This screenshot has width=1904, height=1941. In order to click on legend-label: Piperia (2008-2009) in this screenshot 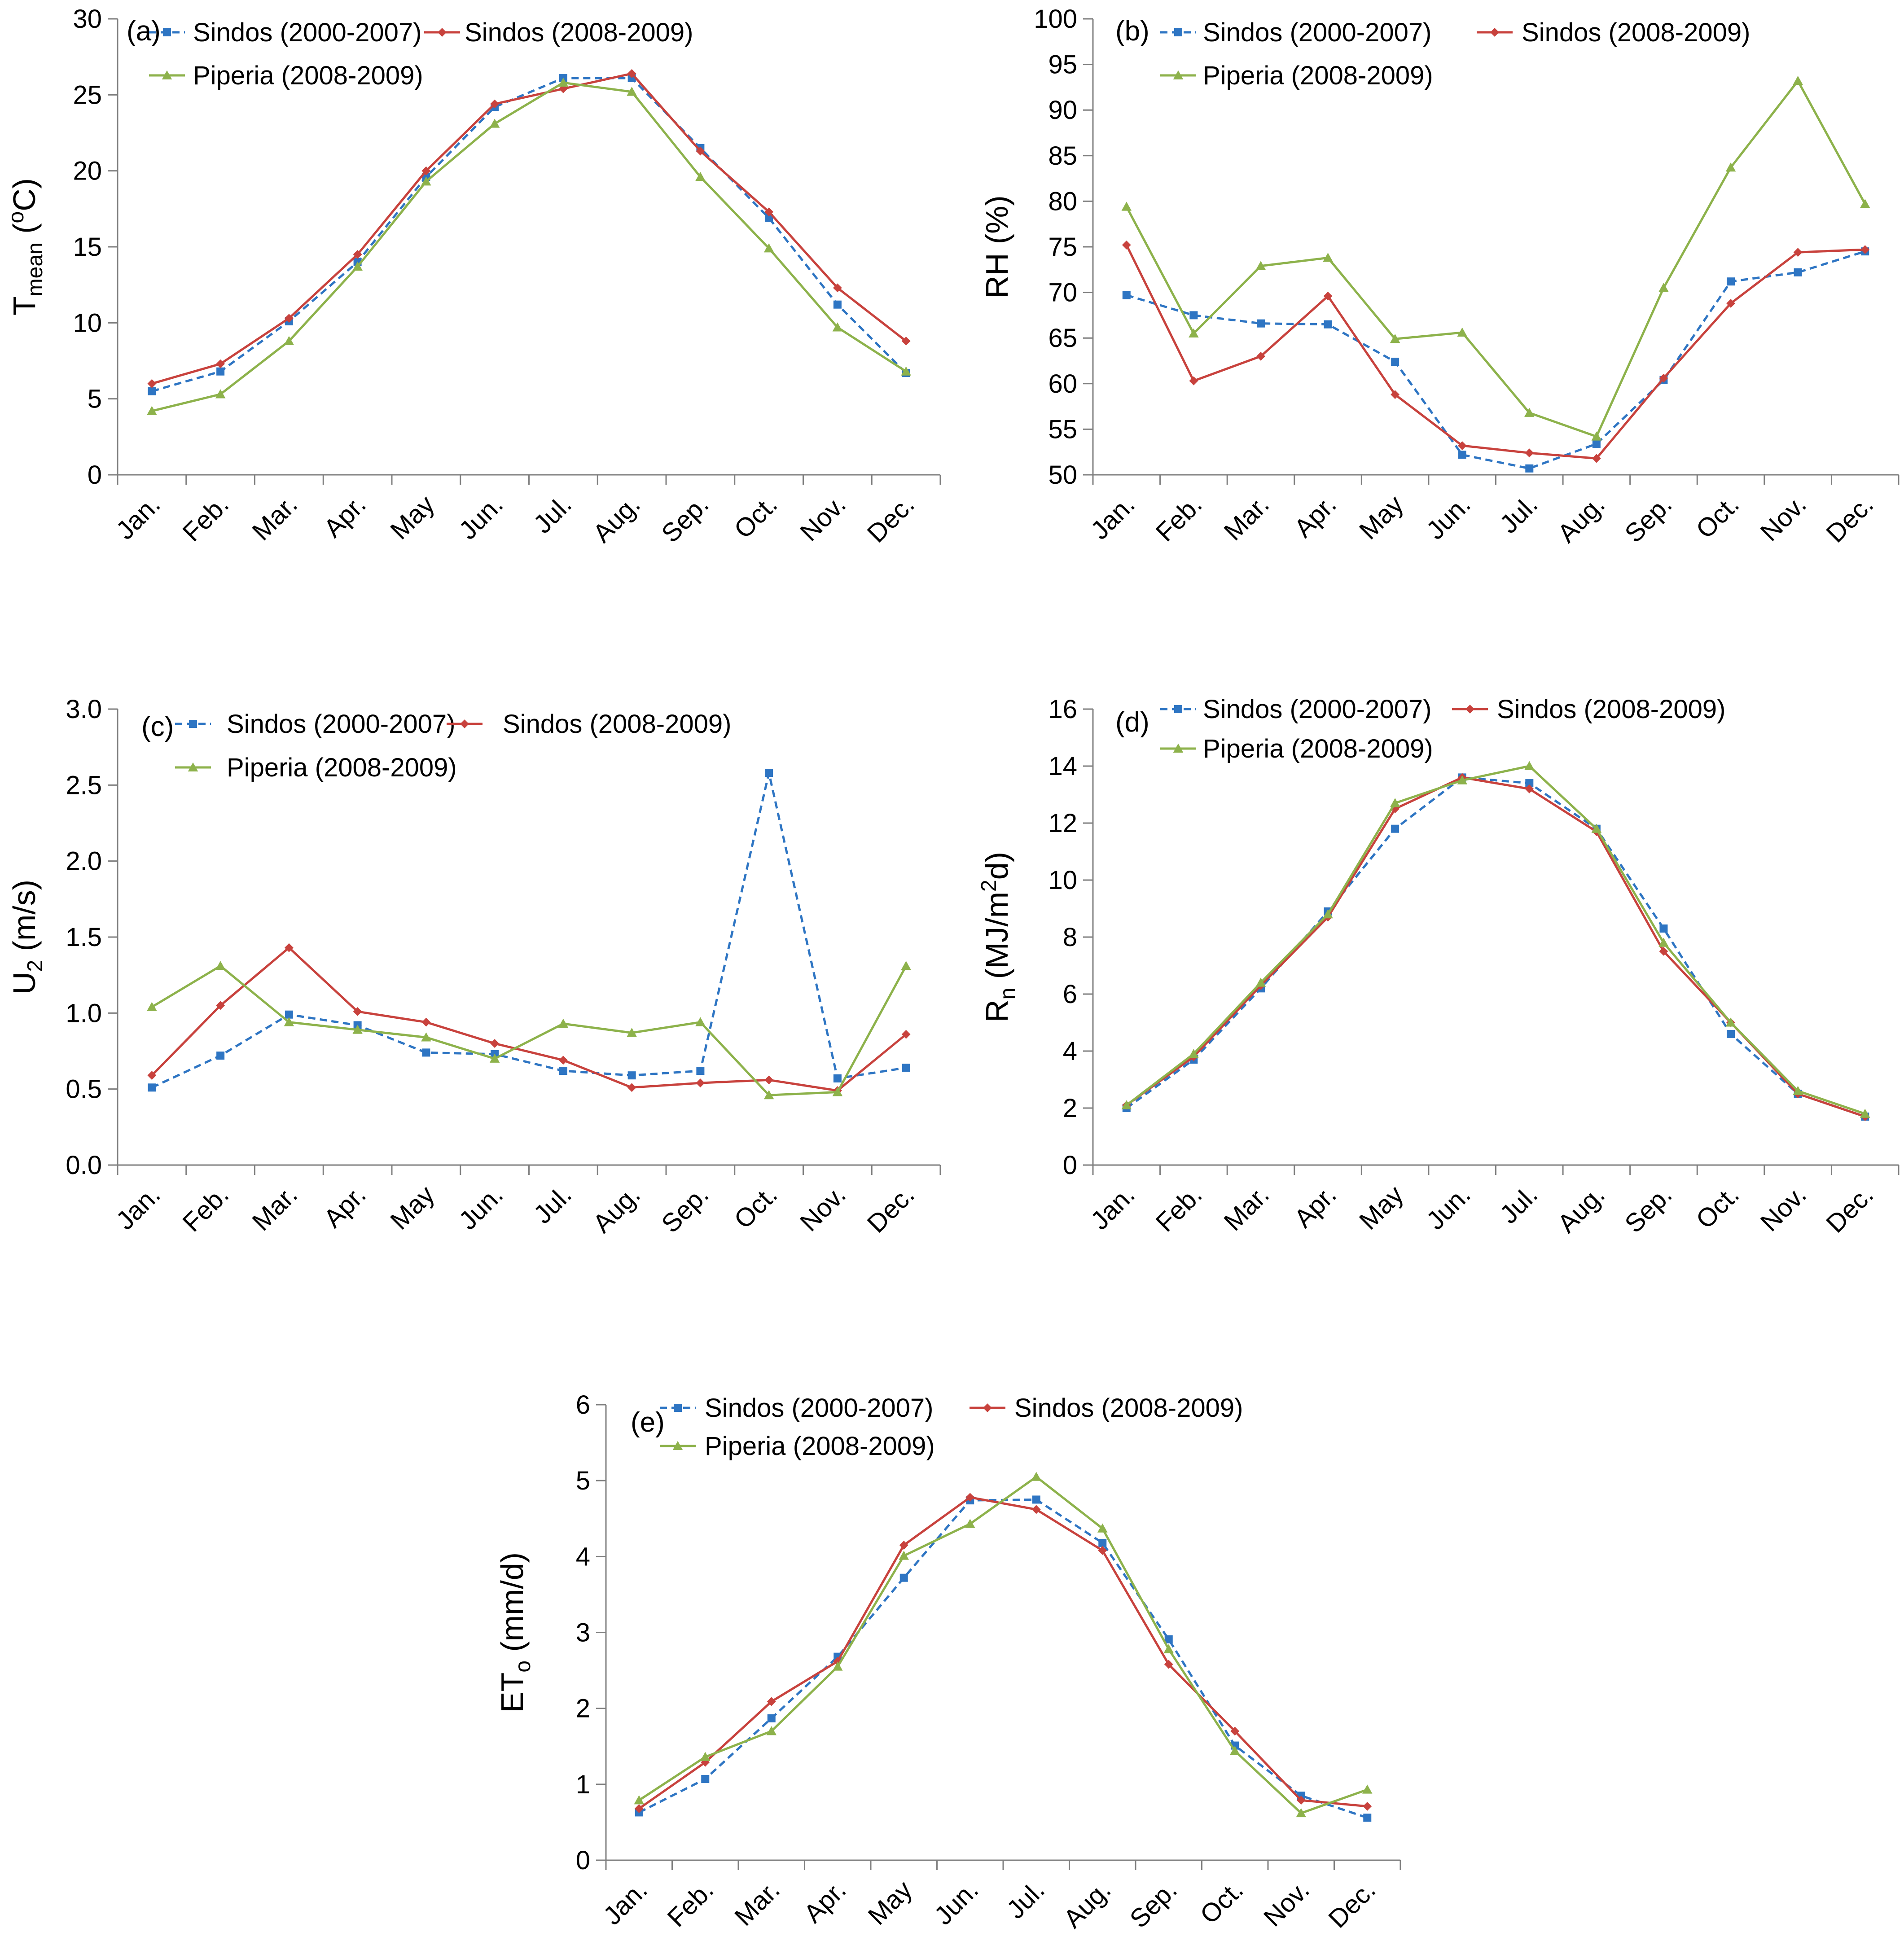, I will do `click(1318, 748)`.